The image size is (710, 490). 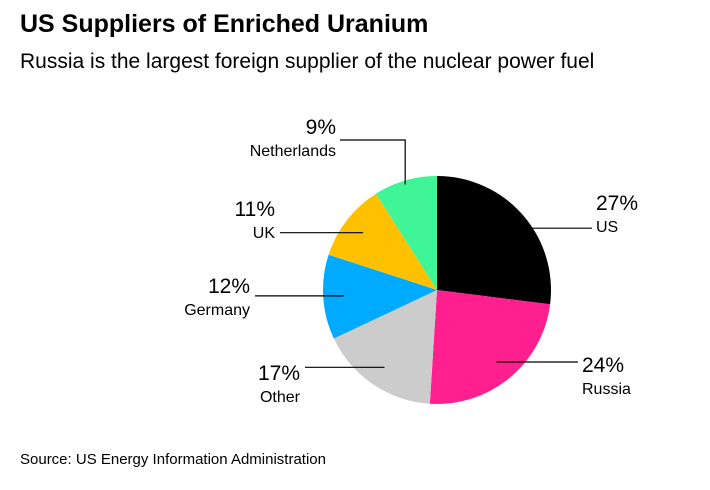 I want to click on slice-category-label-us: US, so click(x=607, y=227).